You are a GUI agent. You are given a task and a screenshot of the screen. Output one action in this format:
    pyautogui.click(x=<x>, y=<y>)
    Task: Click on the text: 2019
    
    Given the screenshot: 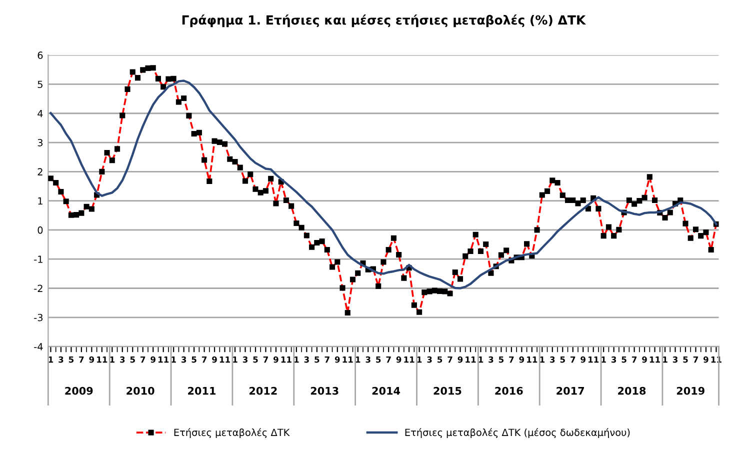 What is the action you would take?
    pyautogui.click(x=690, y=390)
    